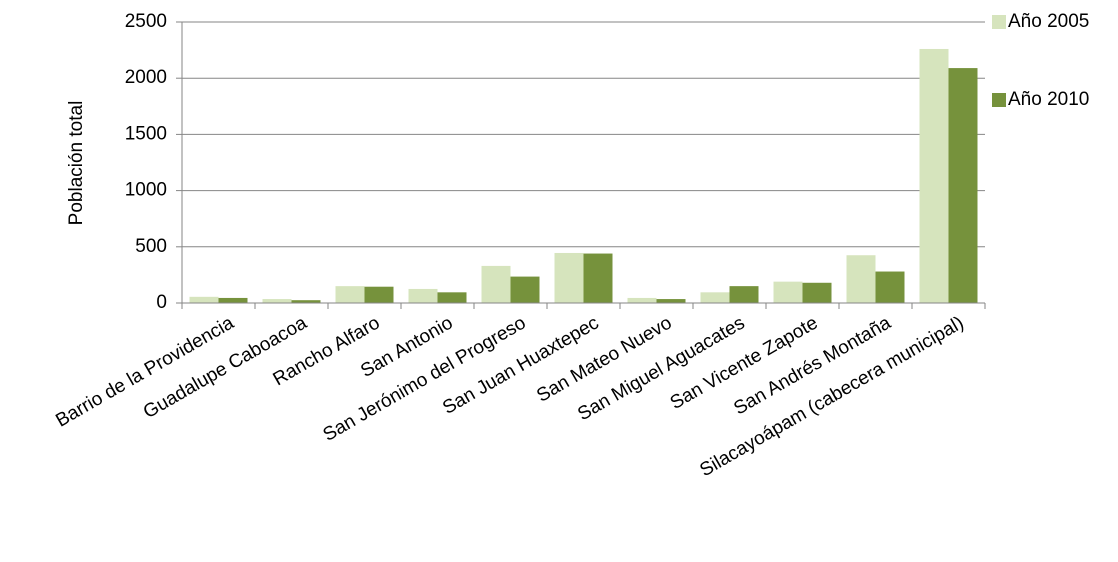 The height and width of the screenshot is (562, 1118). What do you see at coordinates (1040, 60) in the screenshot?
I see `legend: Año 2005 Año 2010` at bounding box center [1040, 60].